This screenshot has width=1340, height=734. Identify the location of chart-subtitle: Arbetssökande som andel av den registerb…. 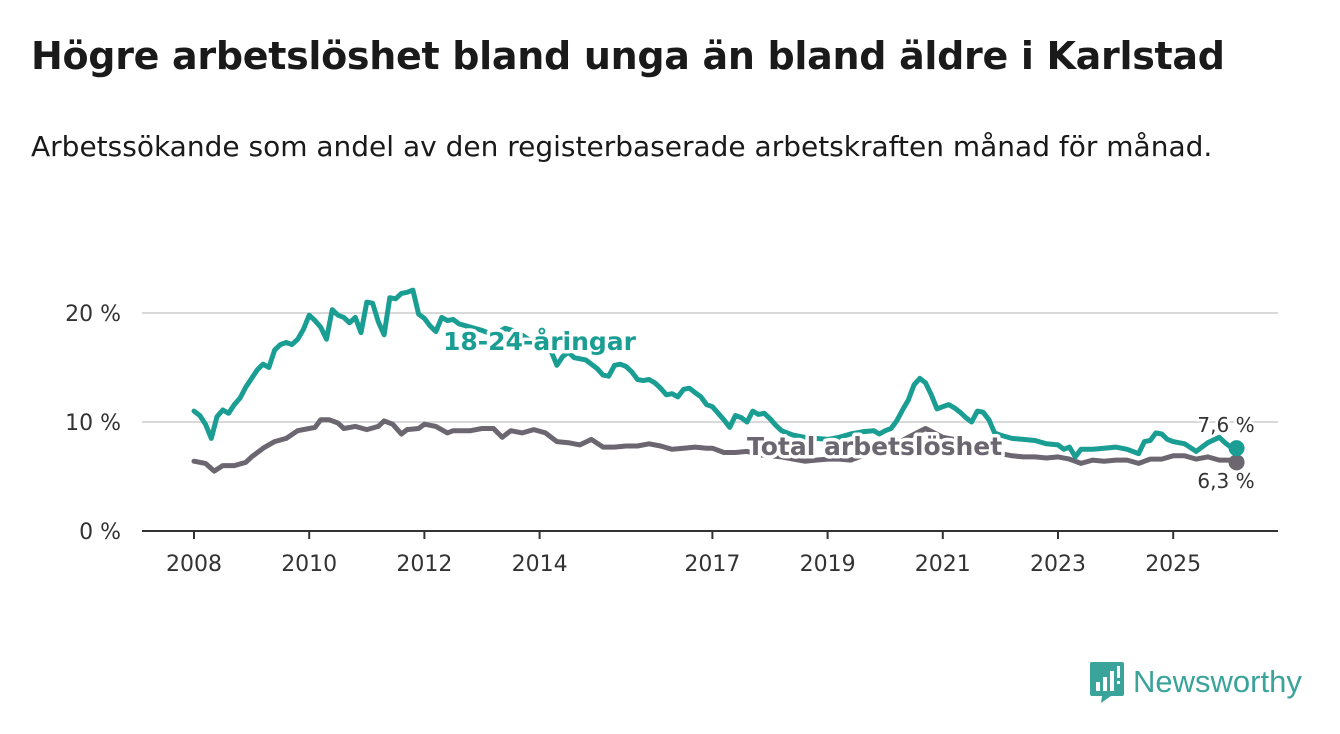
(622, 146).